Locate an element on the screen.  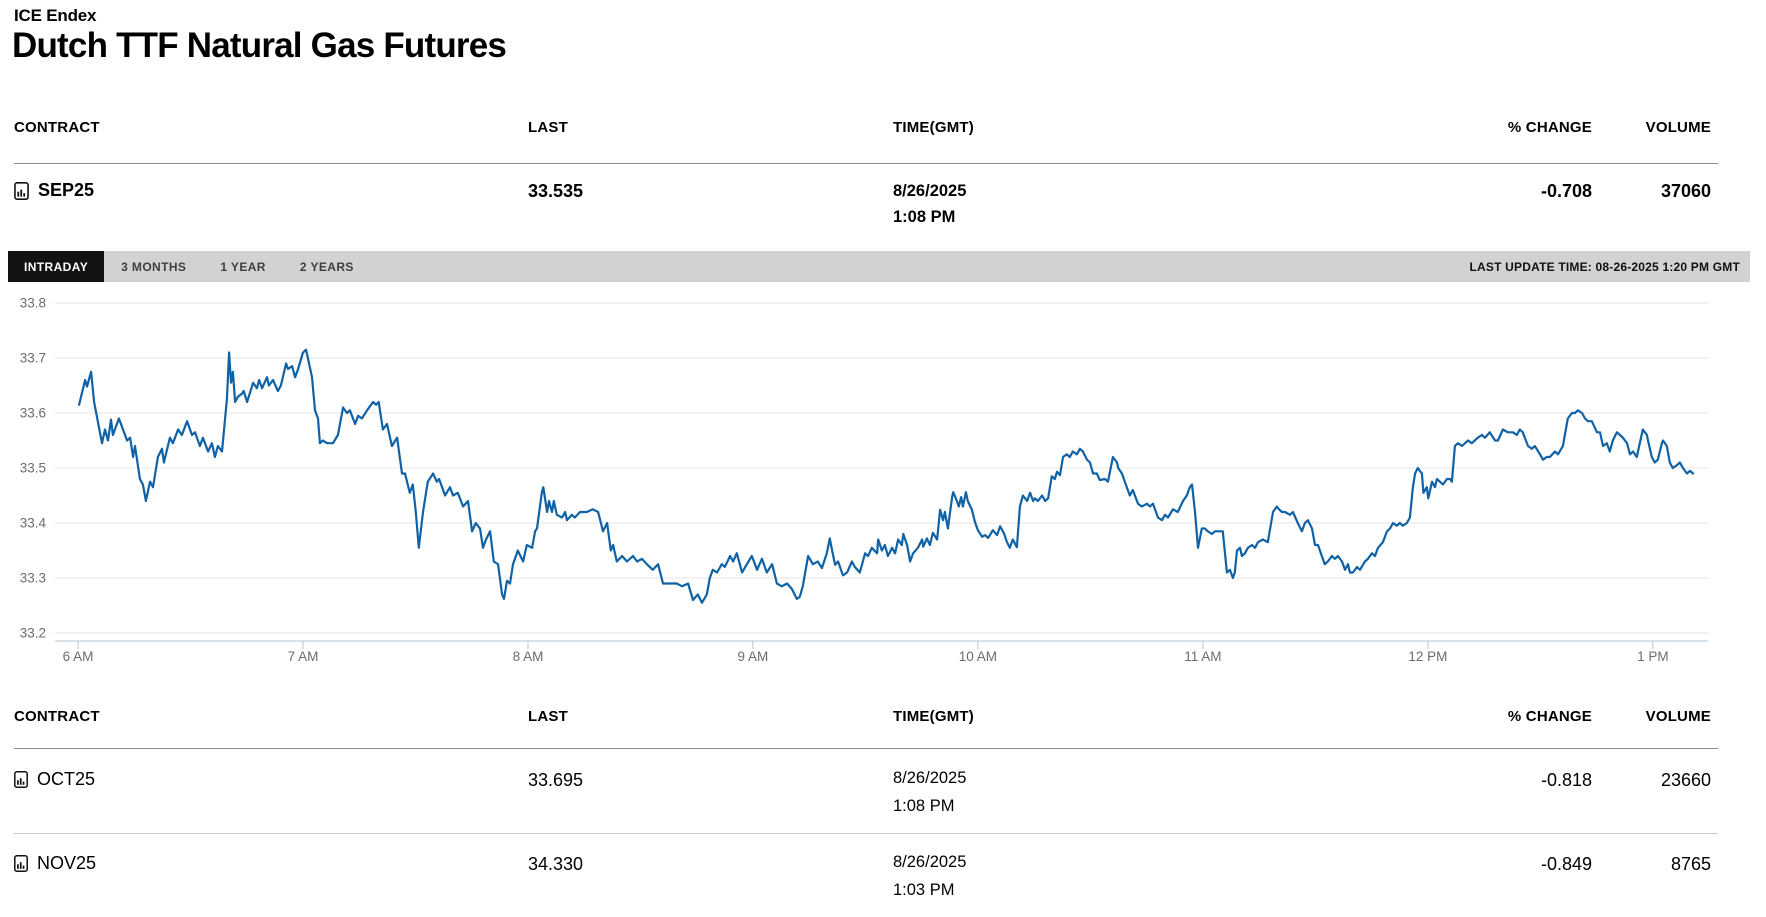
contract-last: 33.535 is located at coordinates (556, 191).